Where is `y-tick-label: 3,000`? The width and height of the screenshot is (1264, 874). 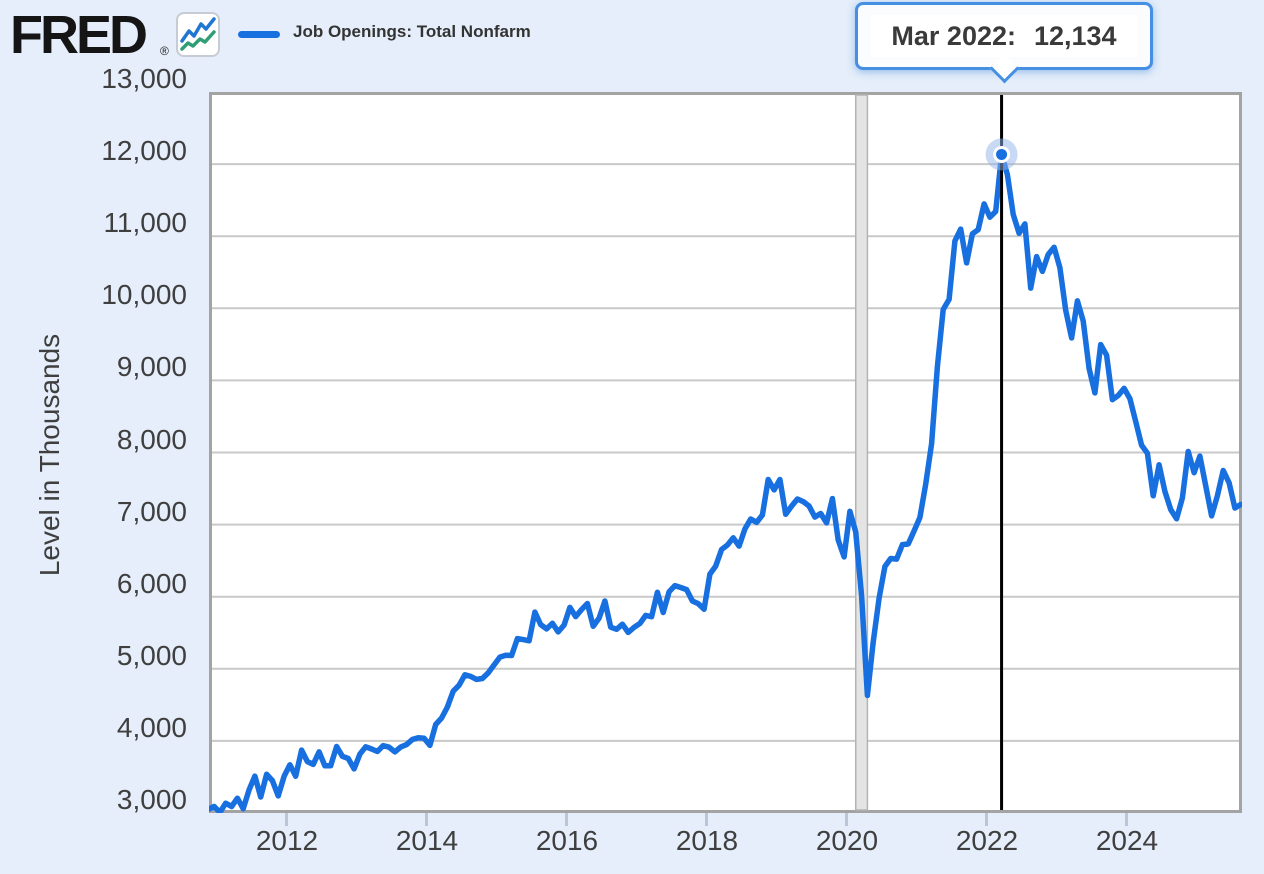 y-tick-label: 3,000 is located at coordinates (151, 799).